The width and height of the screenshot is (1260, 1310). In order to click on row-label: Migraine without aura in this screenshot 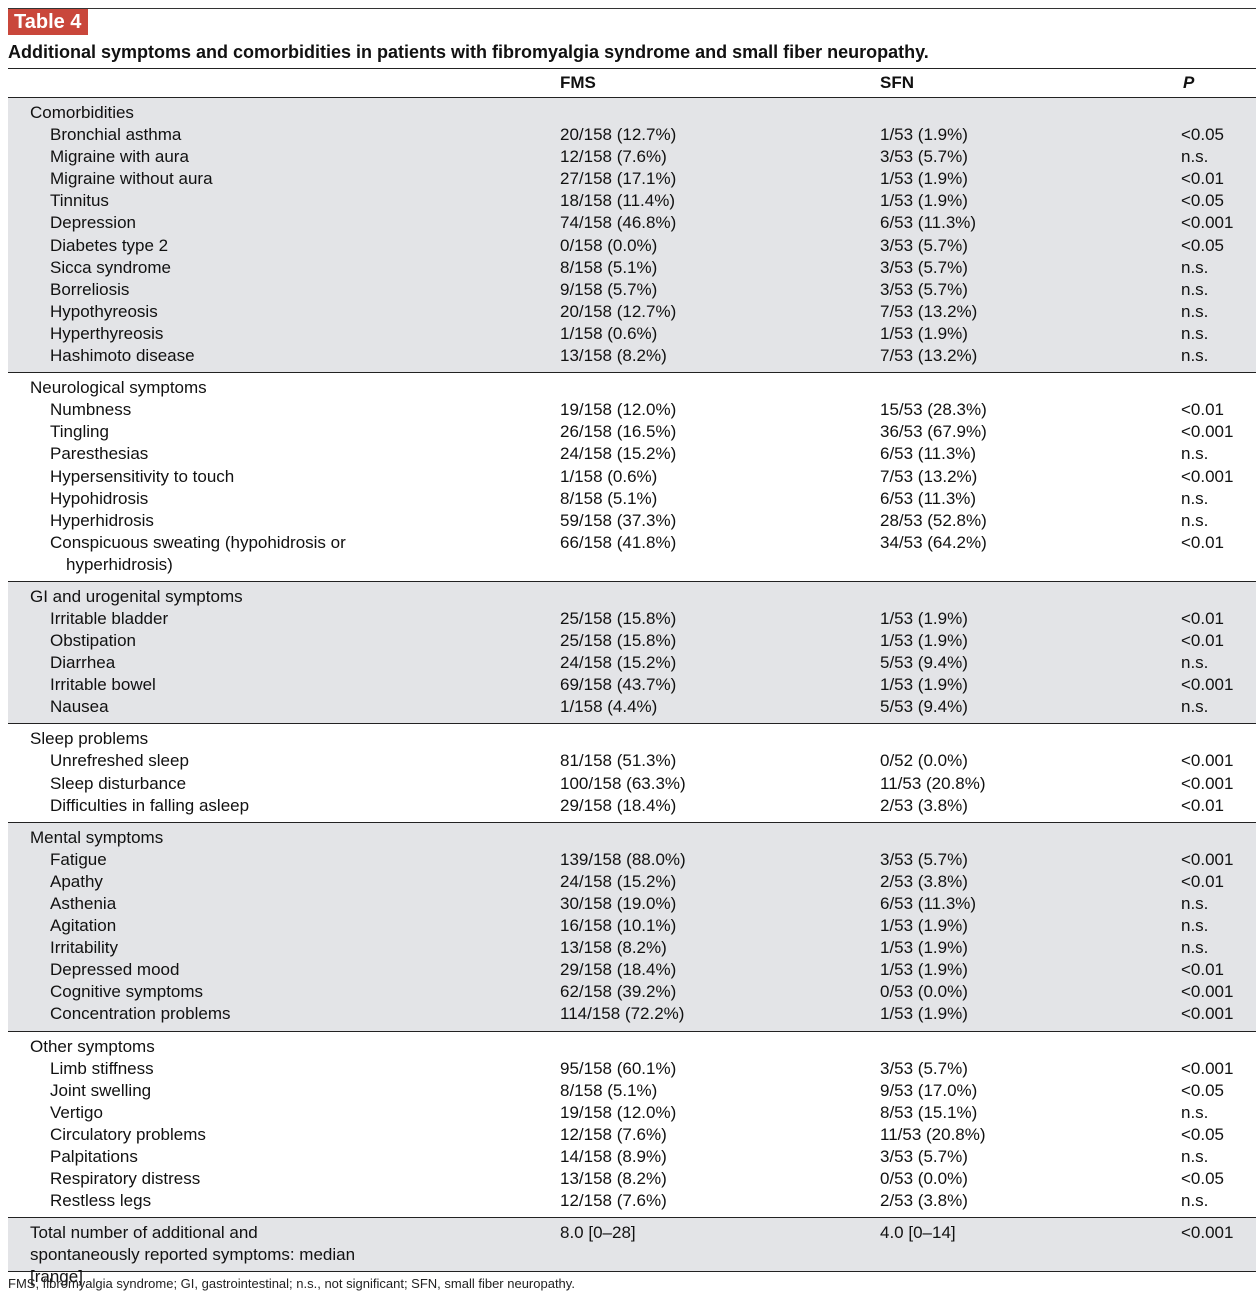, I will do `click(131, 179)`.